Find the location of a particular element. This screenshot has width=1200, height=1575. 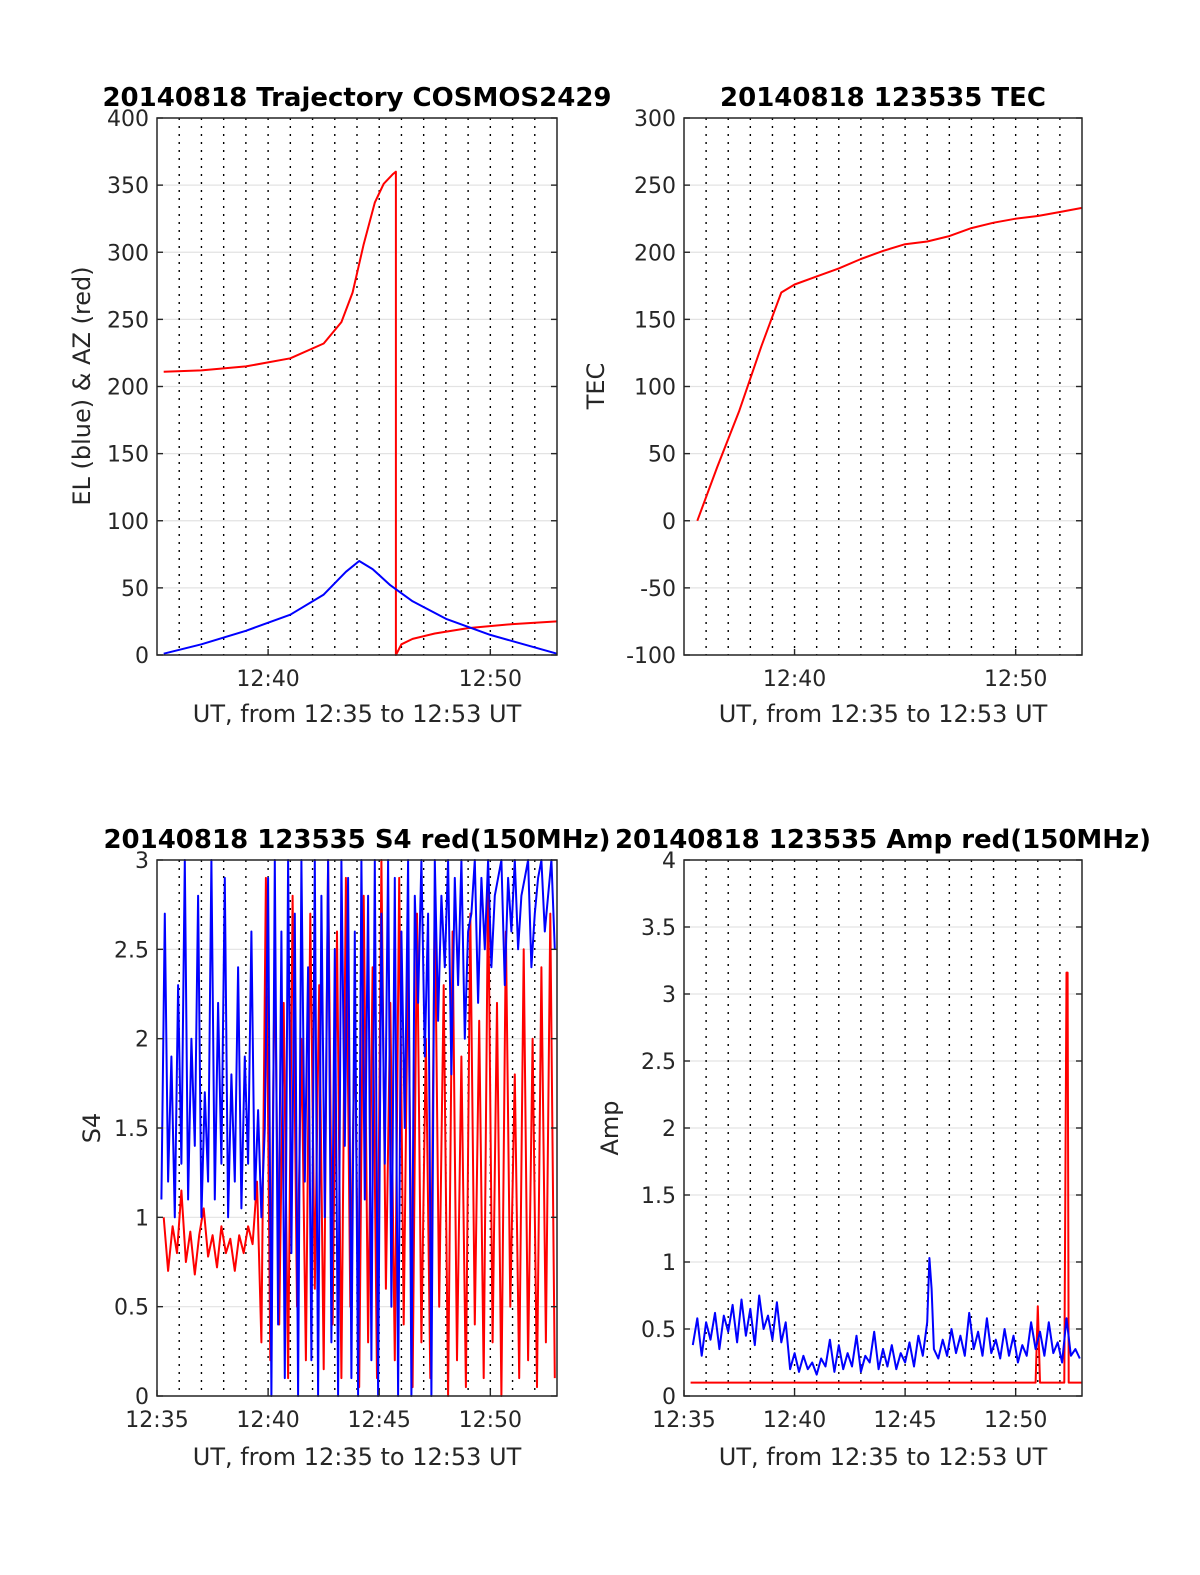

tec-ytick-label: 0 is located at coordinates (669, 522).